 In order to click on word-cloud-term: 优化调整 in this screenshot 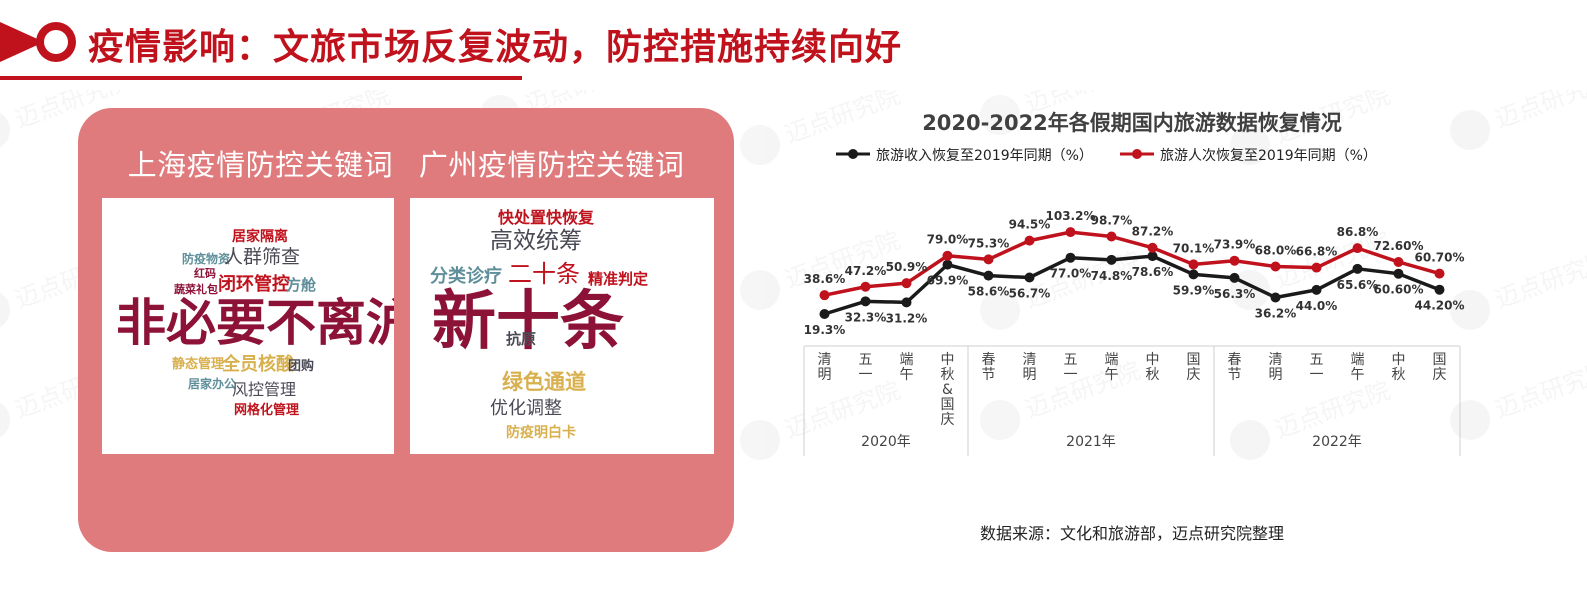, I will do `click(526, 408)`.